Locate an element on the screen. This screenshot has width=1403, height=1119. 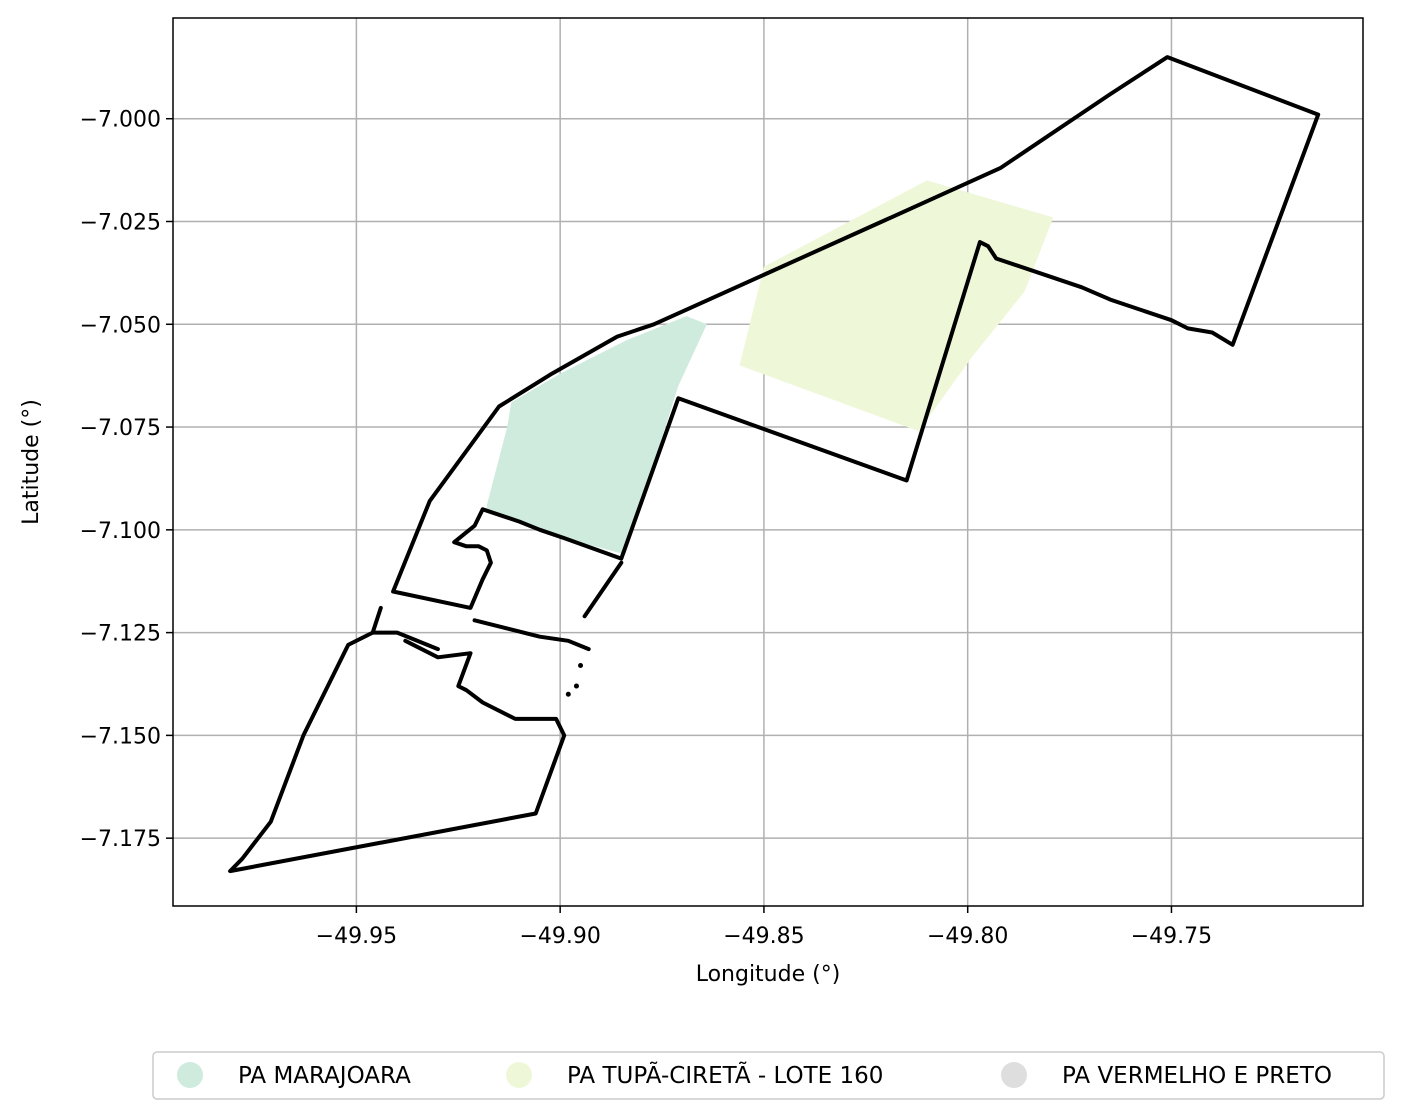
area-layer is located at coordinates (770, 367).